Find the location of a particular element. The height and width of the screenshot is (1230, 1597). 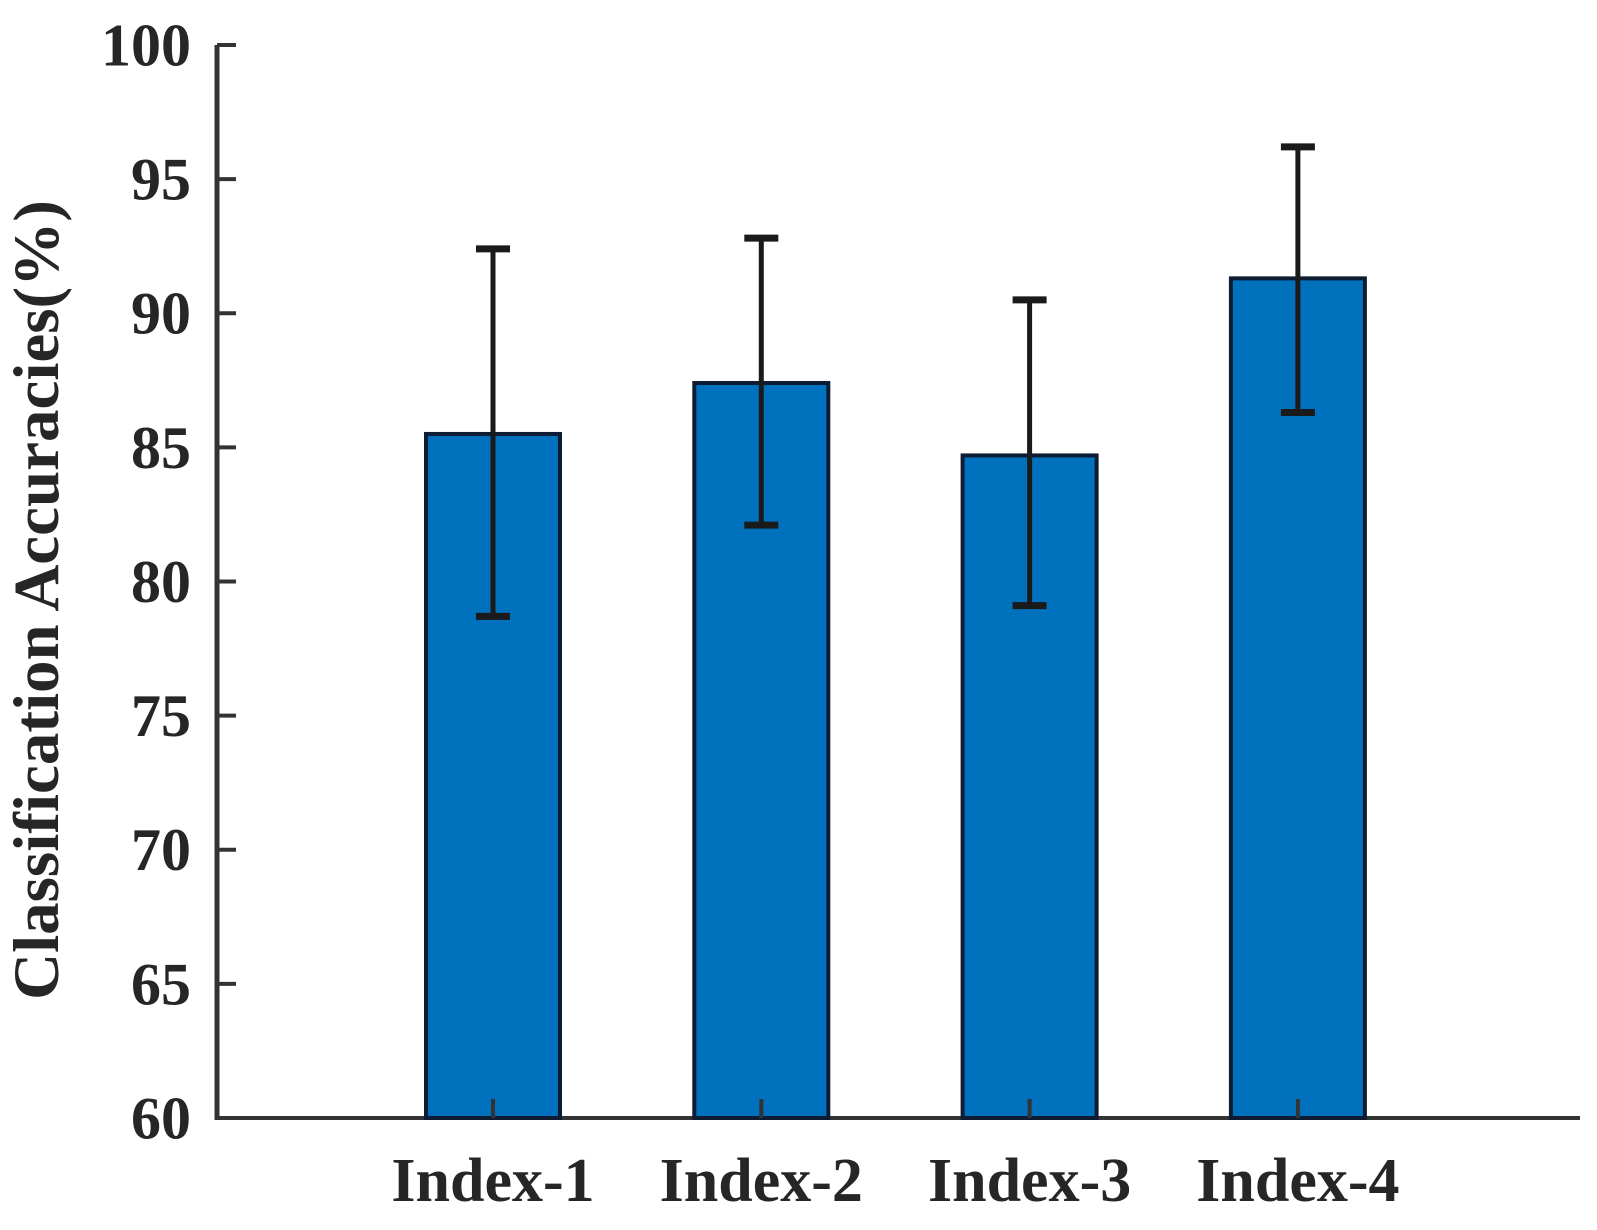

y-tick-label: 60 is located at coordinates (161, 1118).